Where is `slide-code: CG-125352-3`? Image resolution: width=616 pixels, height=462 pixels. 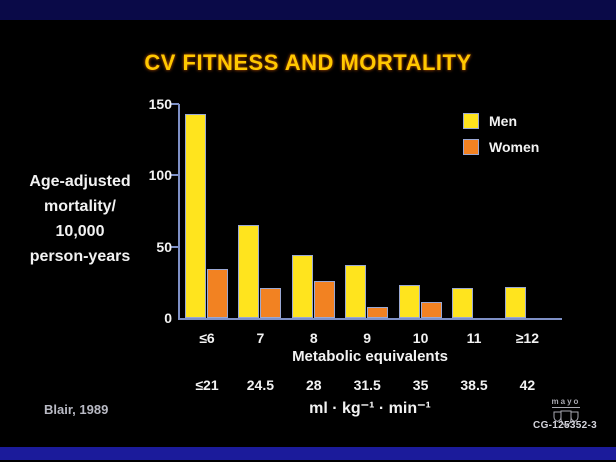 slide-code: CG-125352-3 is located at coordinates (565, 425).